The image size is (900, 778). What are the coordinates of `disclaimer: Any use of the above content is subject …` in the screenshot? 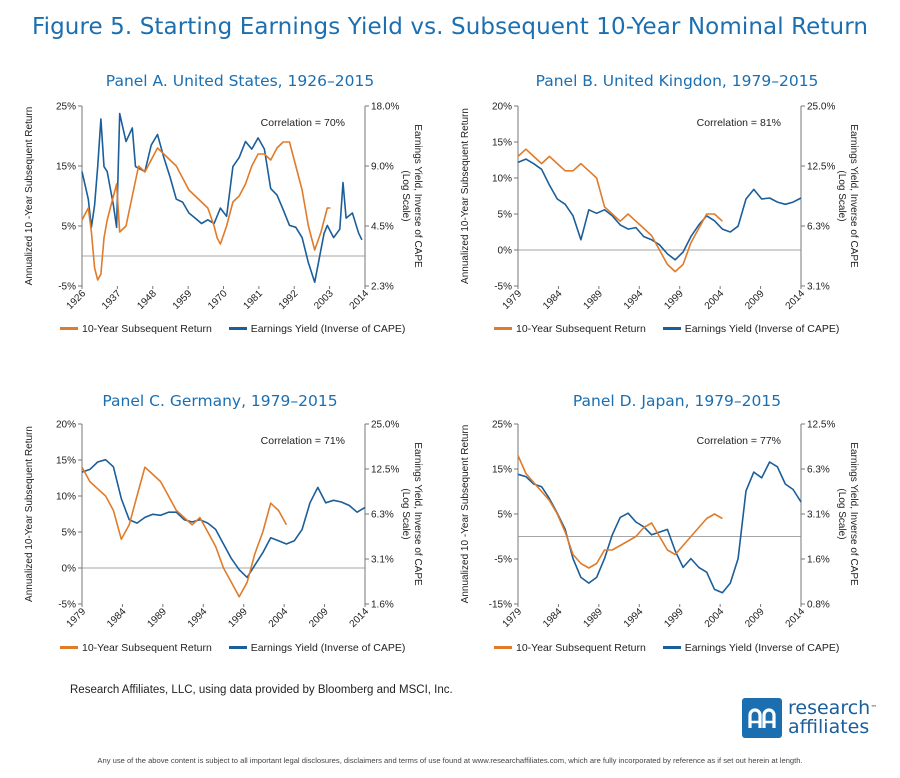 It's located at (450, 760).